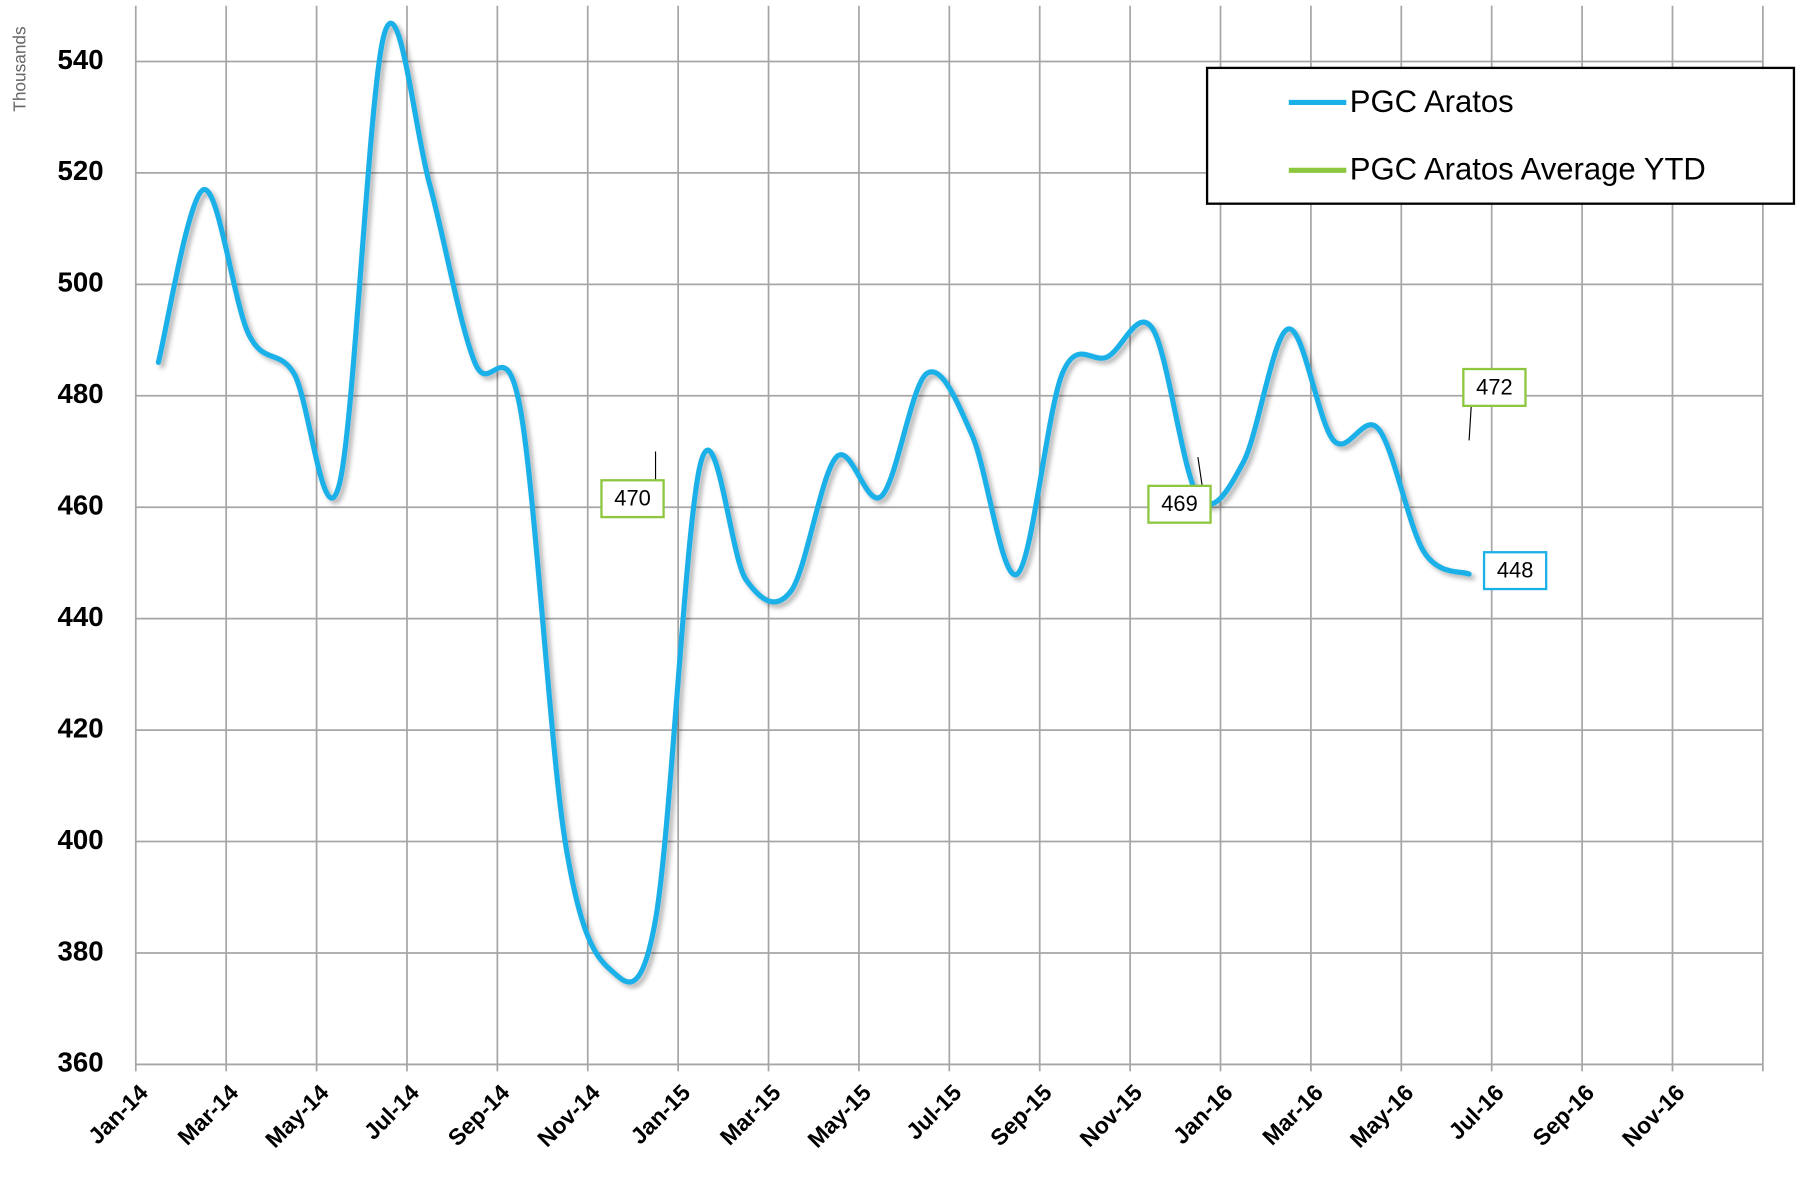 The height and width of the screenshot is (1178, 1802). I want to click on y-tick-label: 420, so click(80, 727).